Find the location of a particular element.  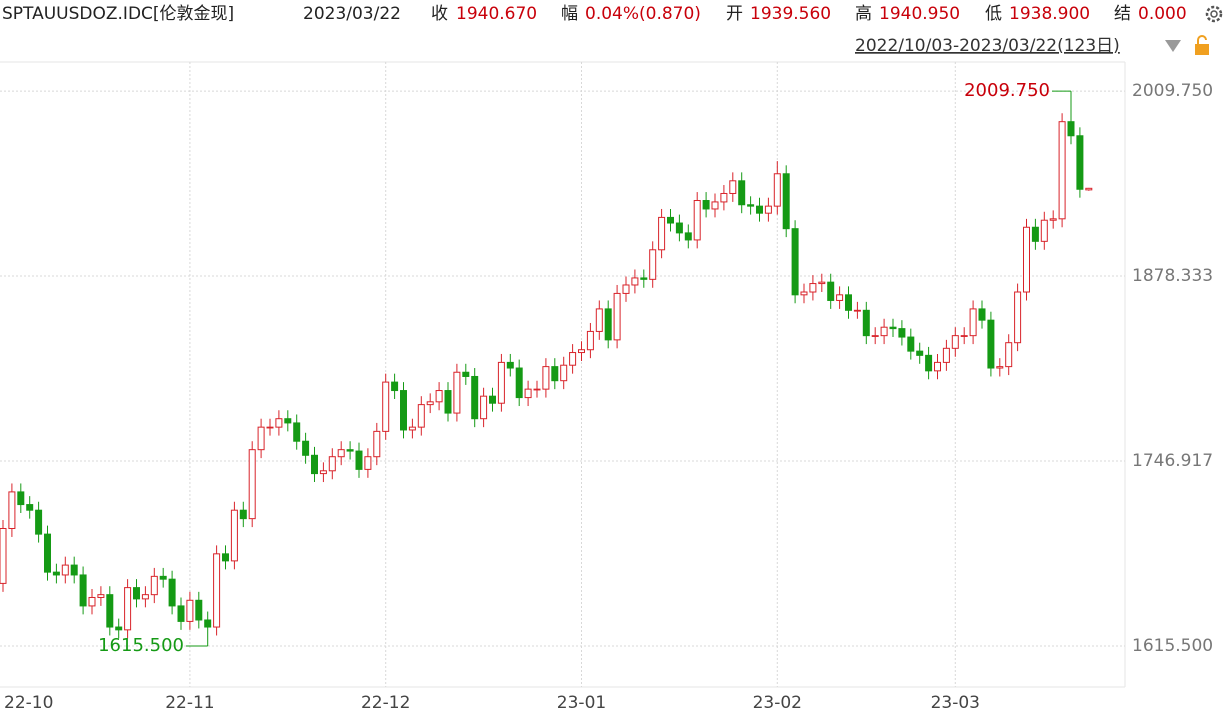

dropdown-arrow is located at coordinates (1173, 46).